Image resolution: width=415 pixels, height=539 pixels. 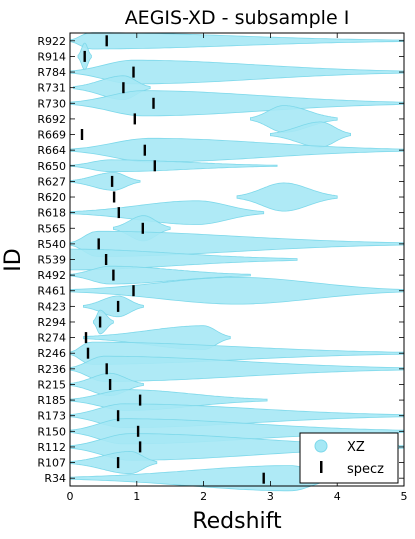 What do you see at coordinates (51, 103) in the screenshot?
I see `y-tick-label-R730: R730` at bounding box center [51, 103].